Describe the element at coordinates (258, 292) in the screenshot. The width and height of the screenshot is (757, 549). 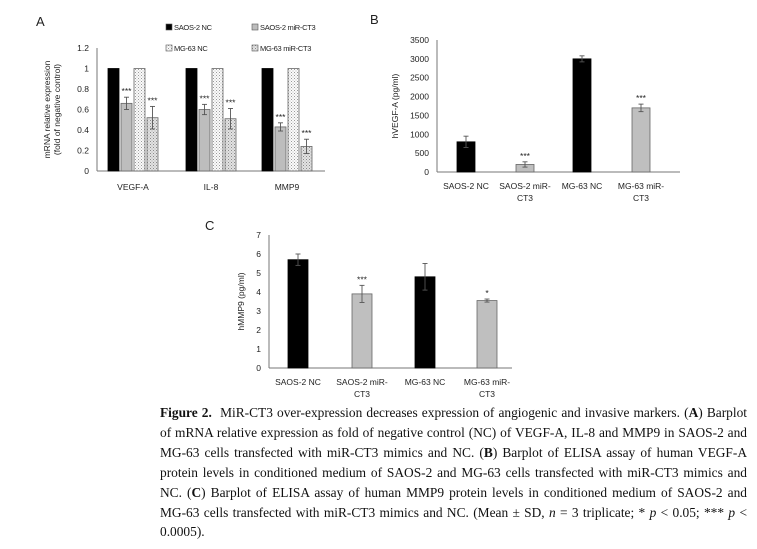
I see `y-tick-label: 4` at that location.